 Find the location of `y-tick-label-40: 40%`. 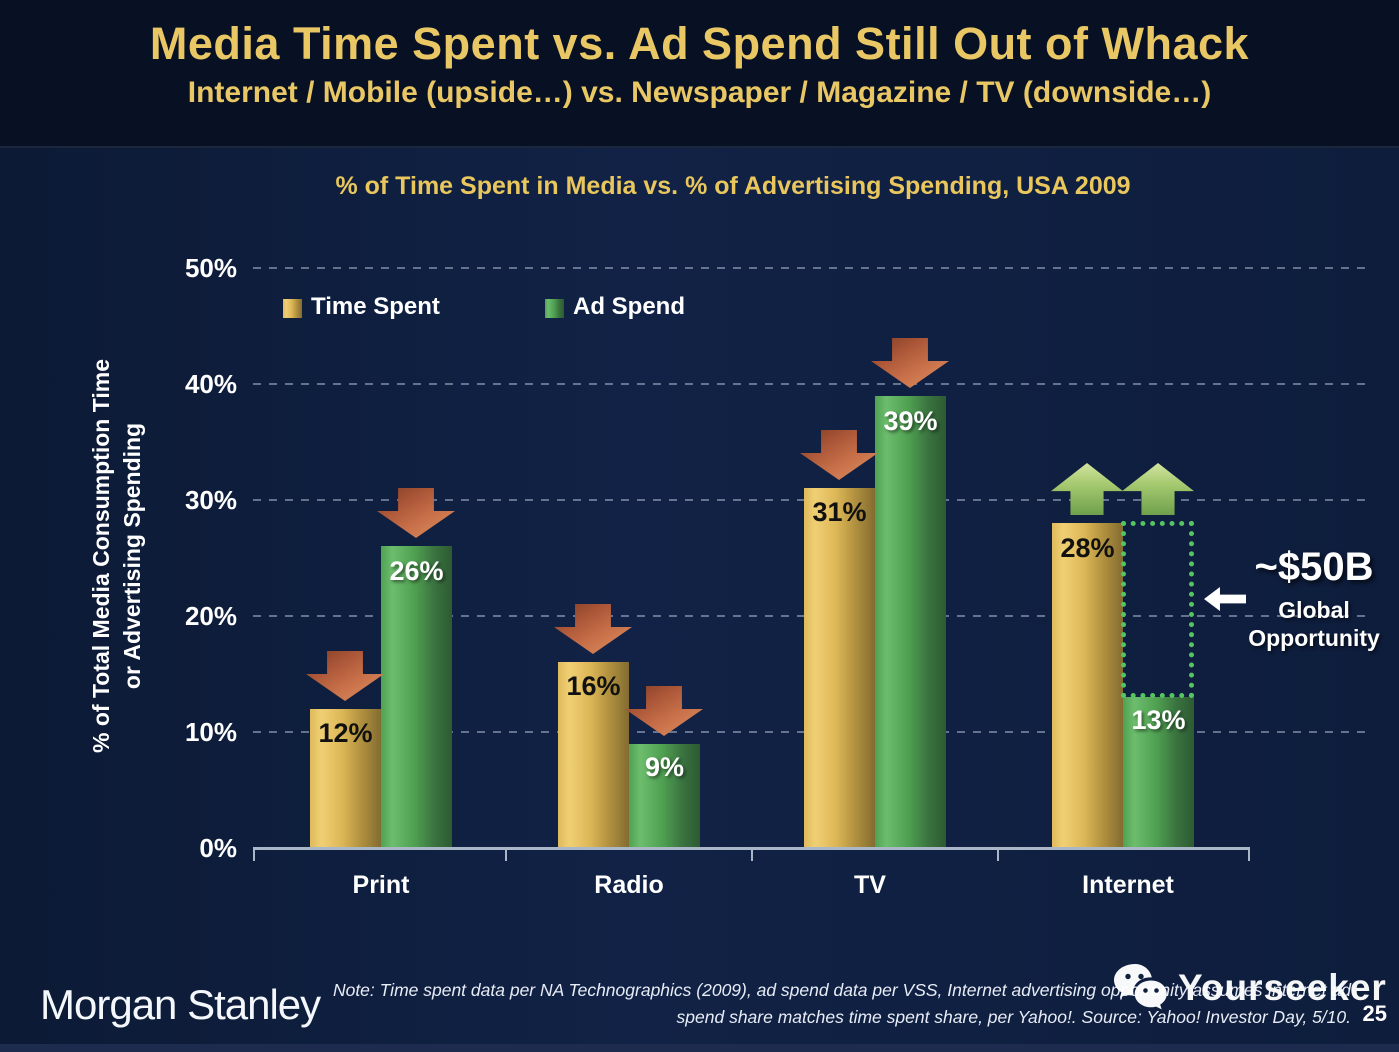

y-tick-label-40: 40% is located at coordinates (210, 384).